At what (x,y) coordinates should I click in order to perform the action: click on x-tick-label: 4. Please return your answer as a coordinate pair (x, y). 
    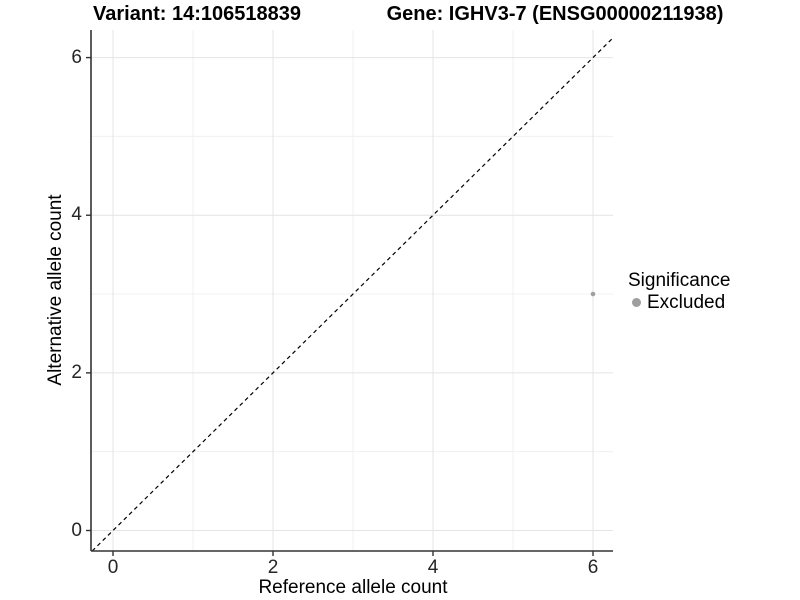
    Looking at the image, I should click on (433, 567).